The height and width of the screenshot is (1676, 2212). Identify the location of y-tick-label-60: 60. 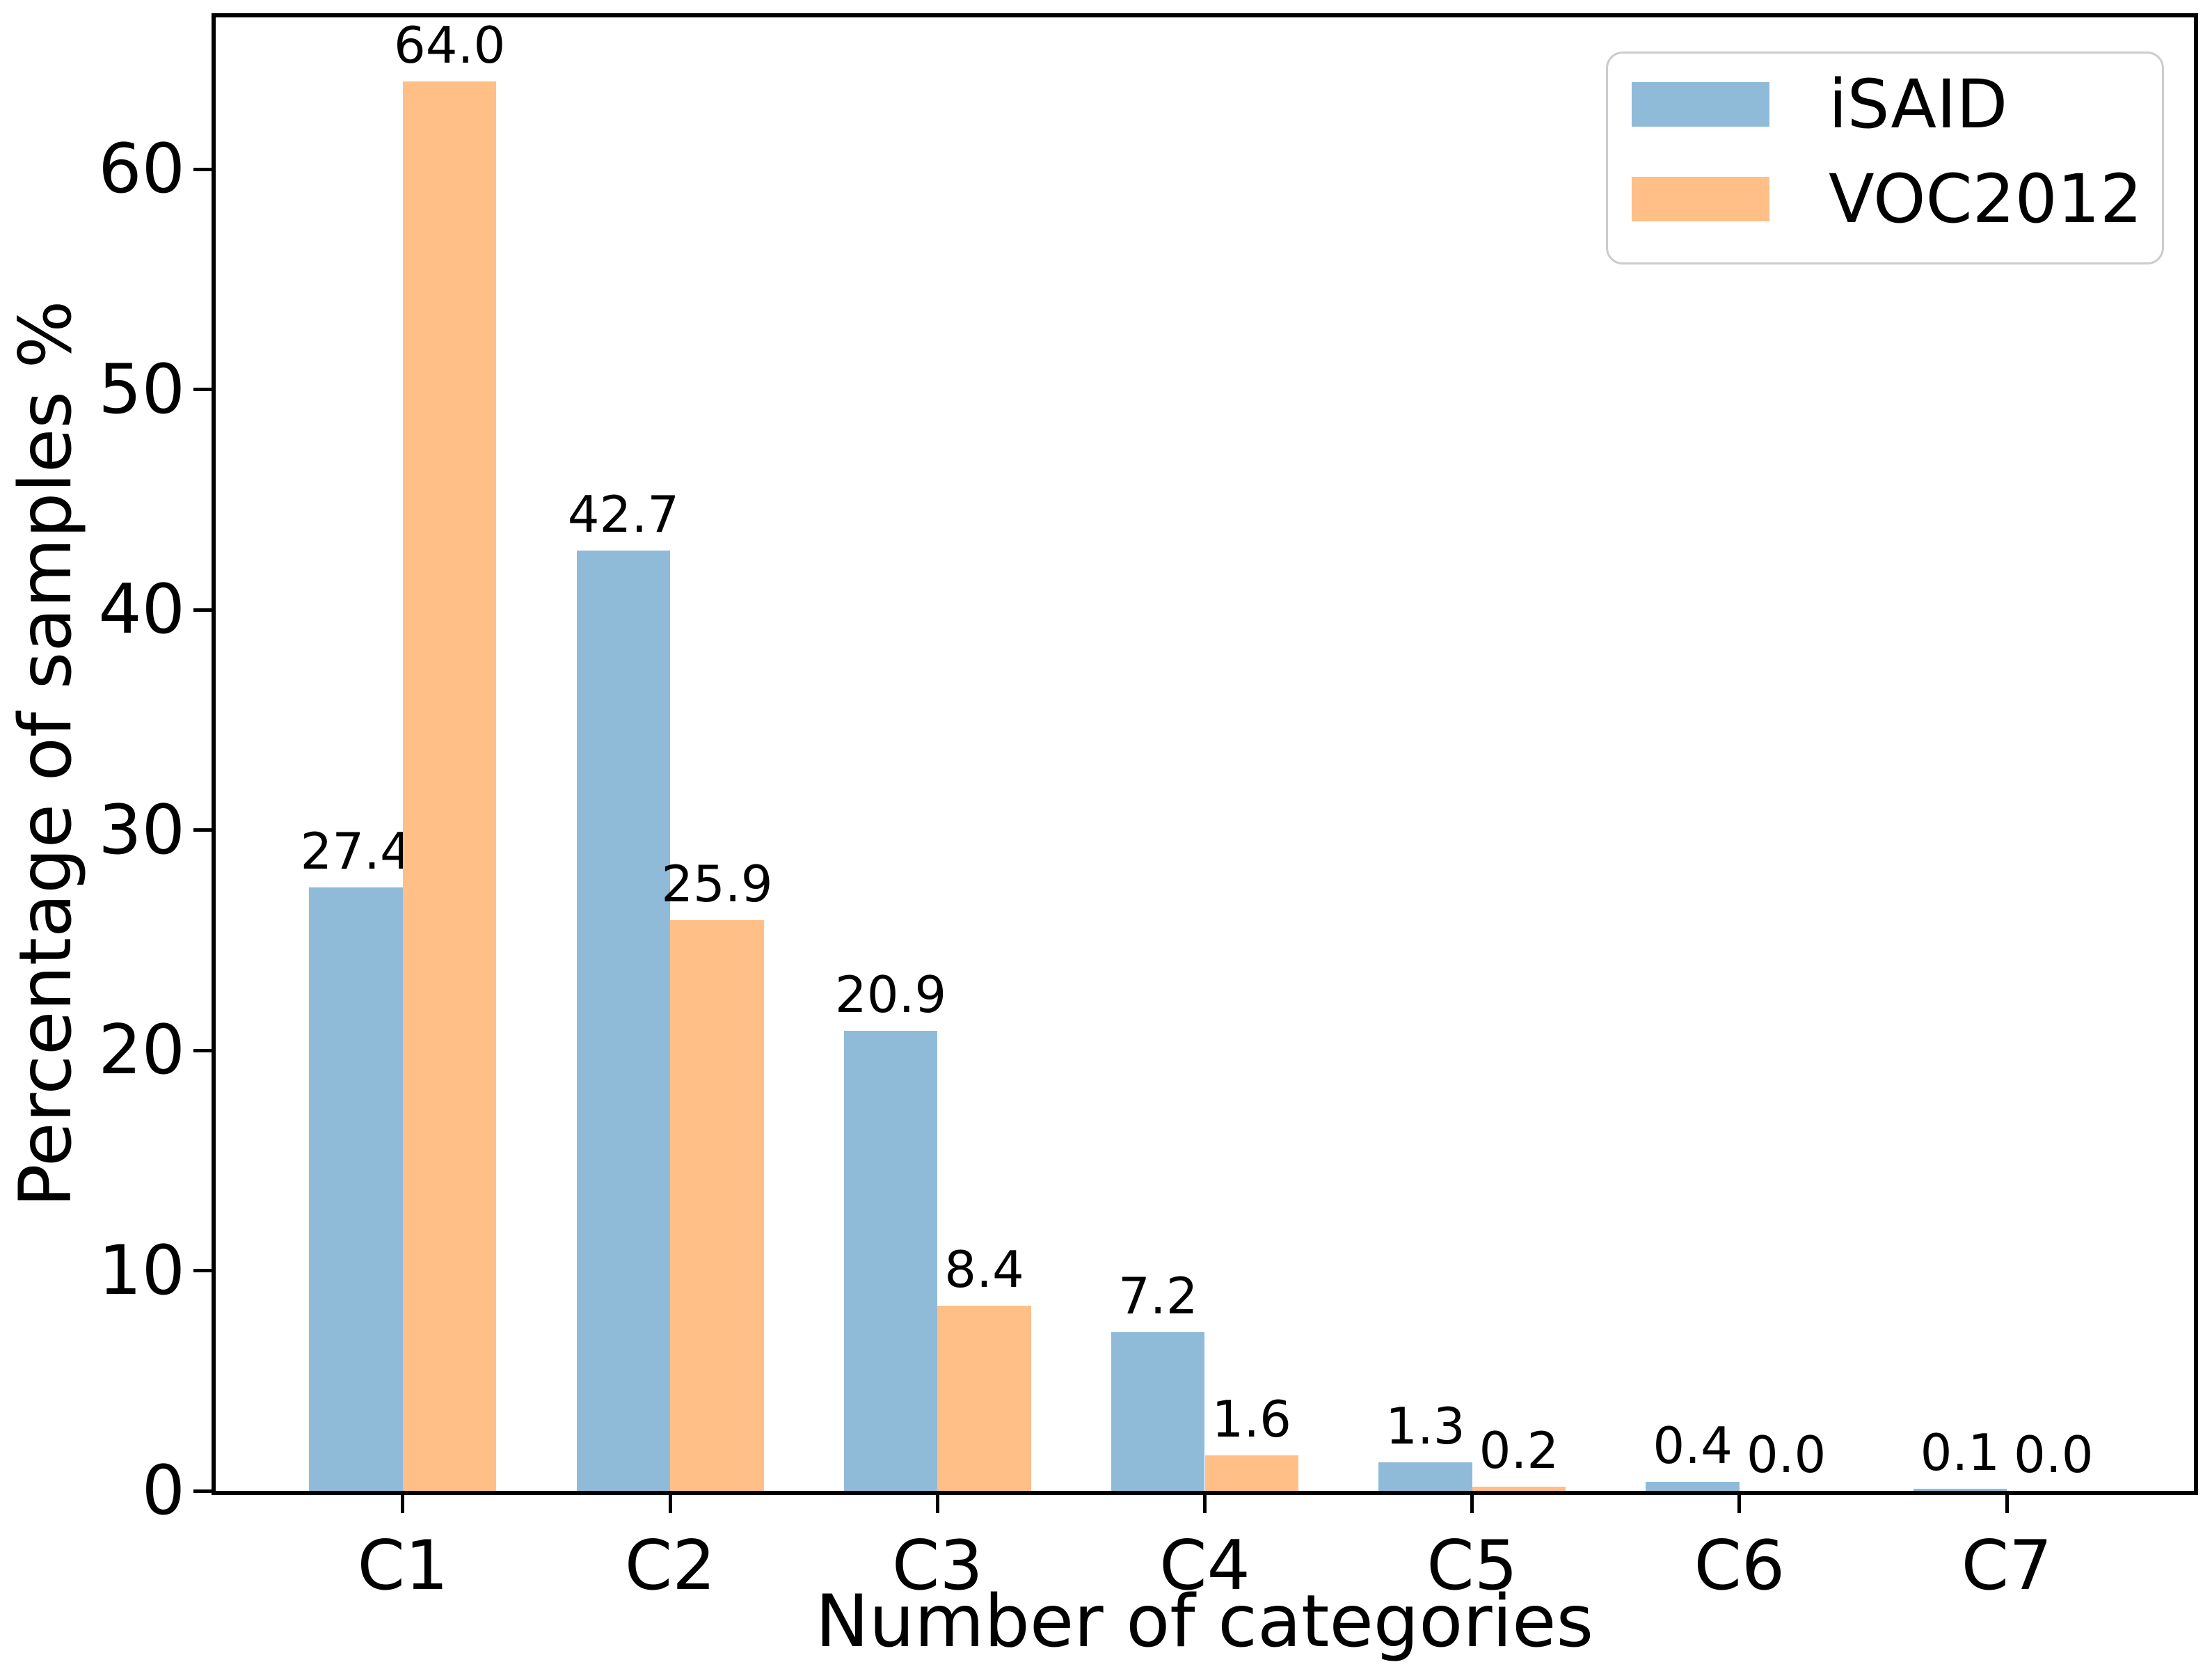
(141, 169).